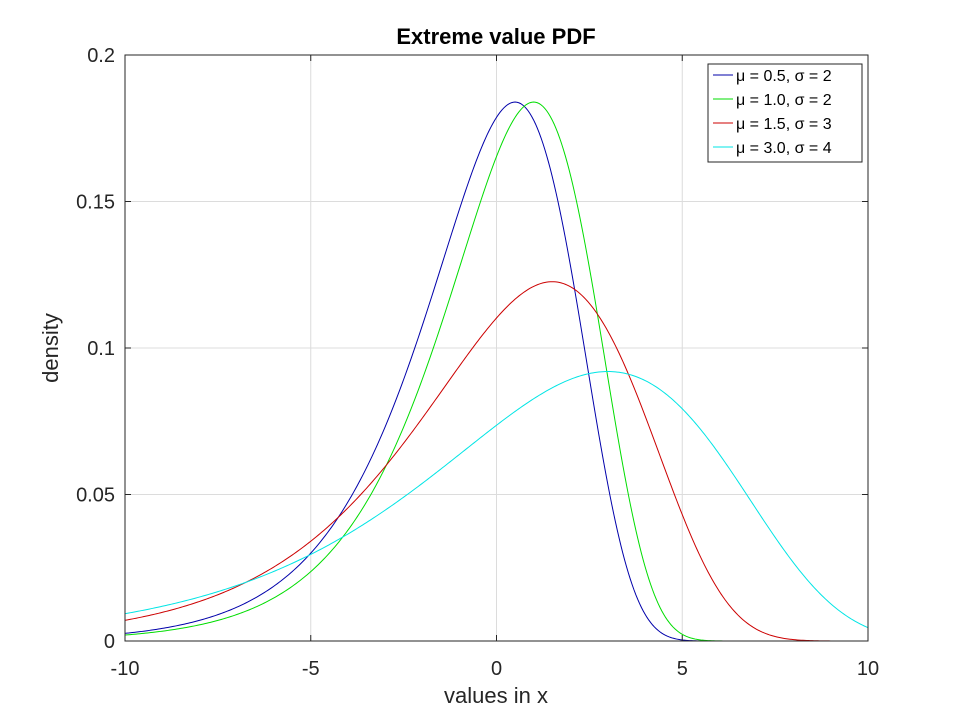 This screenshot has width=960, height=720. I want to click on y-tick-label: 0.15, so click(95, 203).